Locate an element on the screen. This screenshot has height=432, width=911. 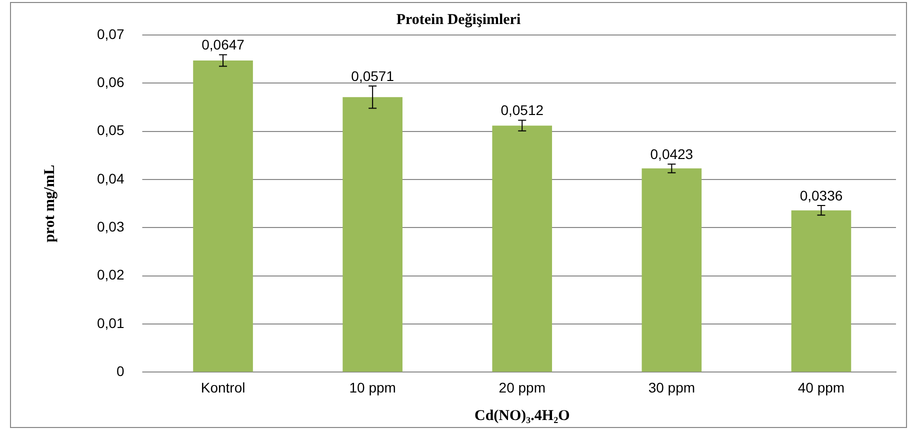
x-tick-label: 30 ppm is located at coordinates (672, 387).